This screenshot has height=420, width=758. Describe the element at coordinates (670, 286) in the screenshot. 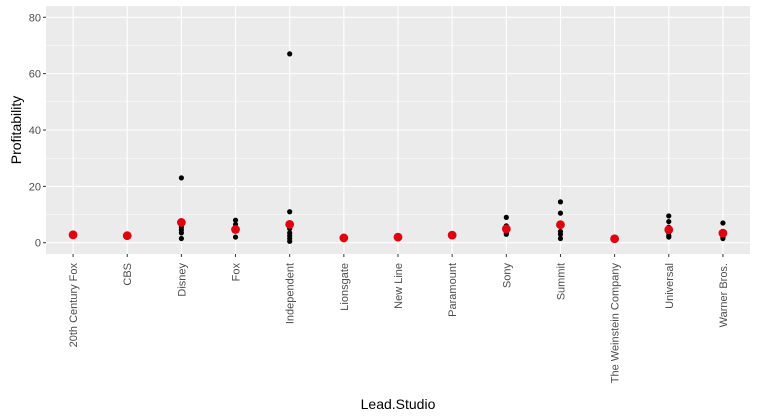

I see `x-tick-label: Universal` at that location.